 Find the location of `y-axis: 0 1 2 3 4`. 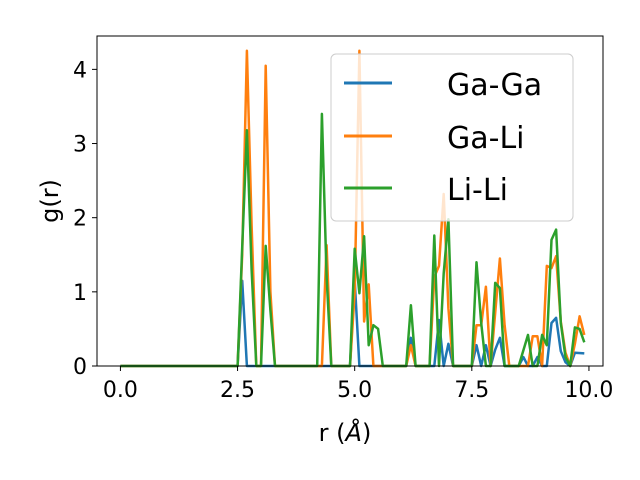

y-axis: 0 1 2 3 4 is located at coordinates (85, 219).